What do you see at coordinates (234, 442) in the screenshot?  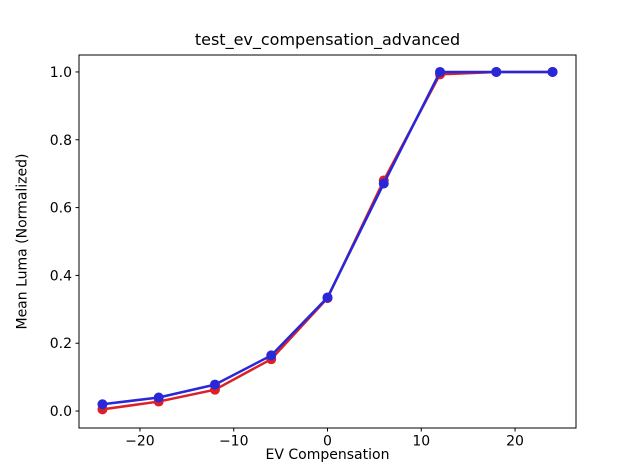 I see `x-tick-label: −10` at bounding box center [234, 442].